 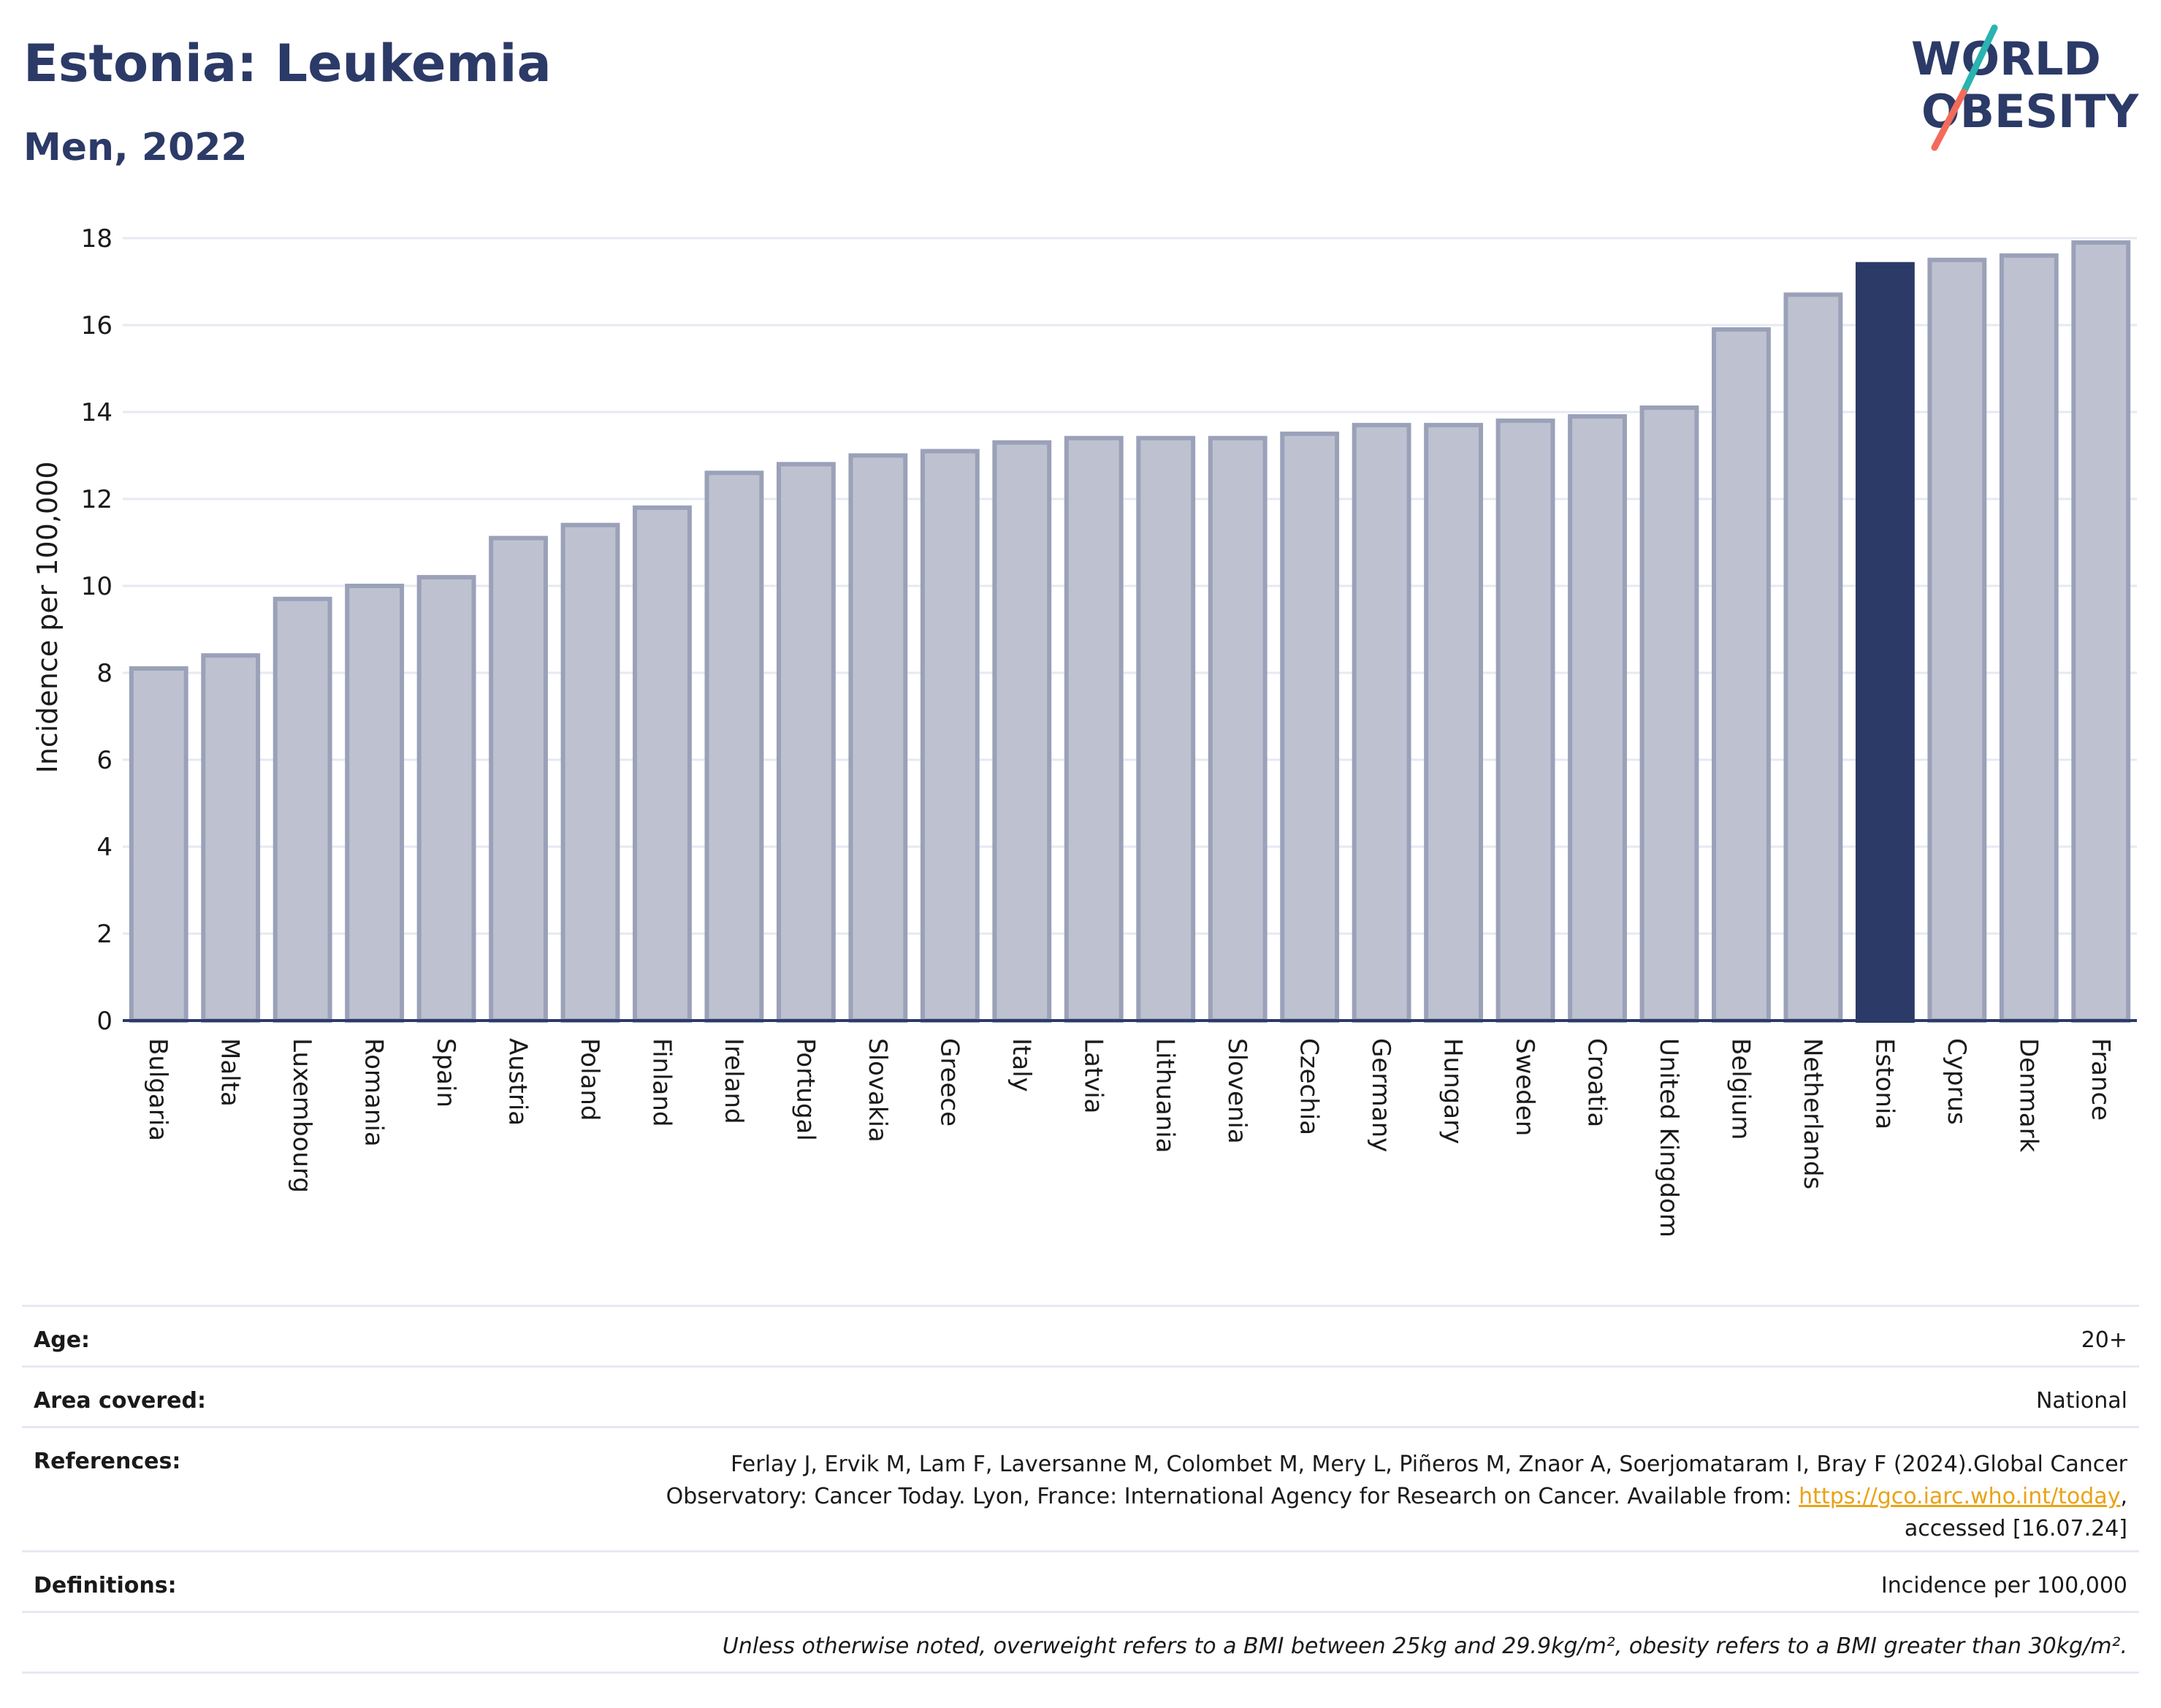 What do you see at coordinates (2004, 1585) in the screenshot?
I see `definitions-value: Incidence per 100,000` at bounding box center [2004, 1585].